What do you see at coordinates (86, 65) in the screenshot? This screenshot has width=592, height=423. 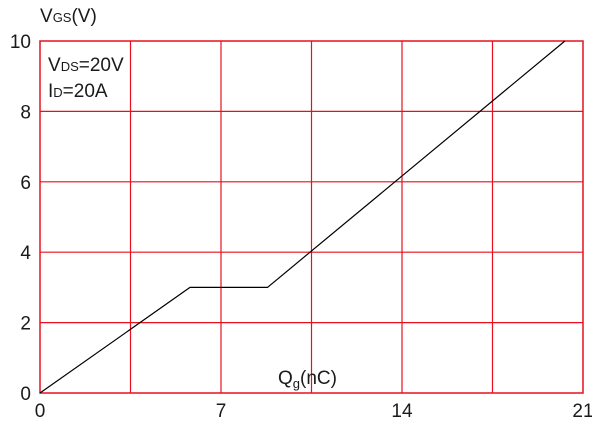 I see `annotation-vds: VDS=20V` at bounding box center [86, 65].